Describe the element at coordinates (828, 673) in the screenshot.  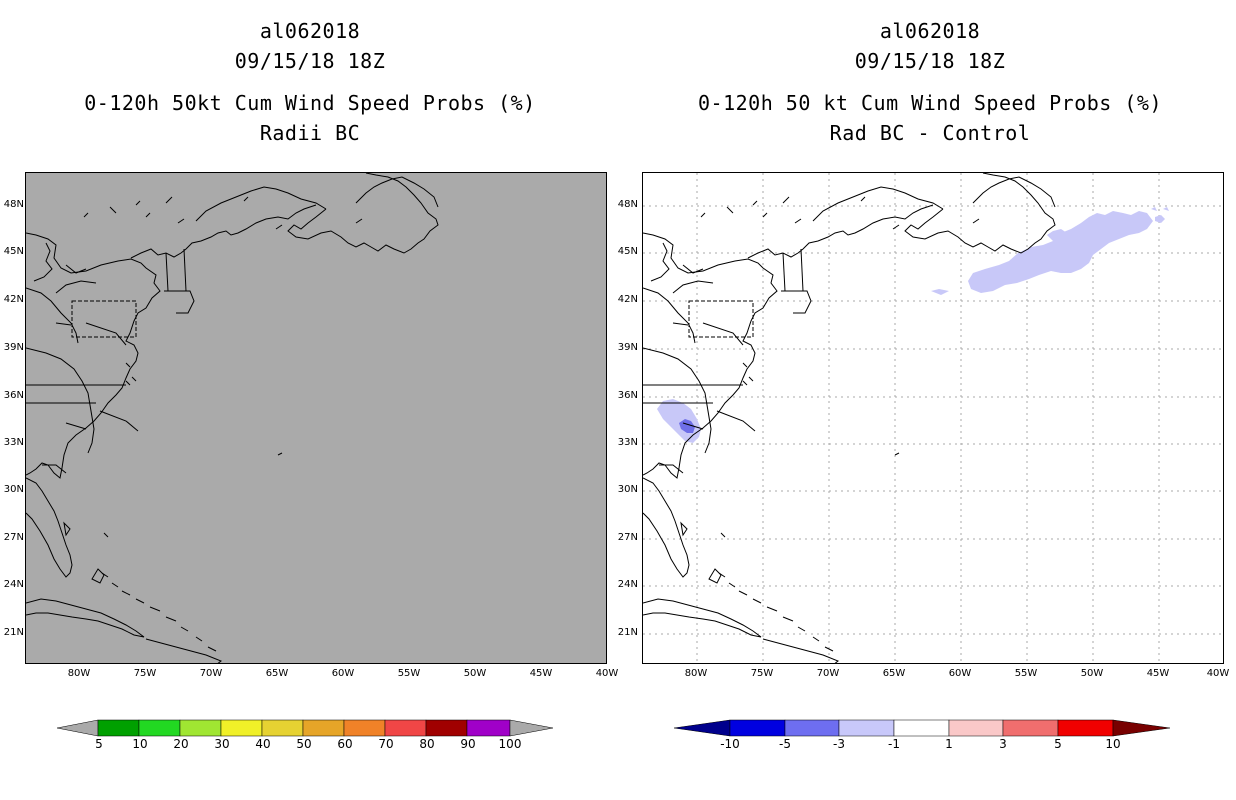
I see `right-lon-label: 70W` at that location.